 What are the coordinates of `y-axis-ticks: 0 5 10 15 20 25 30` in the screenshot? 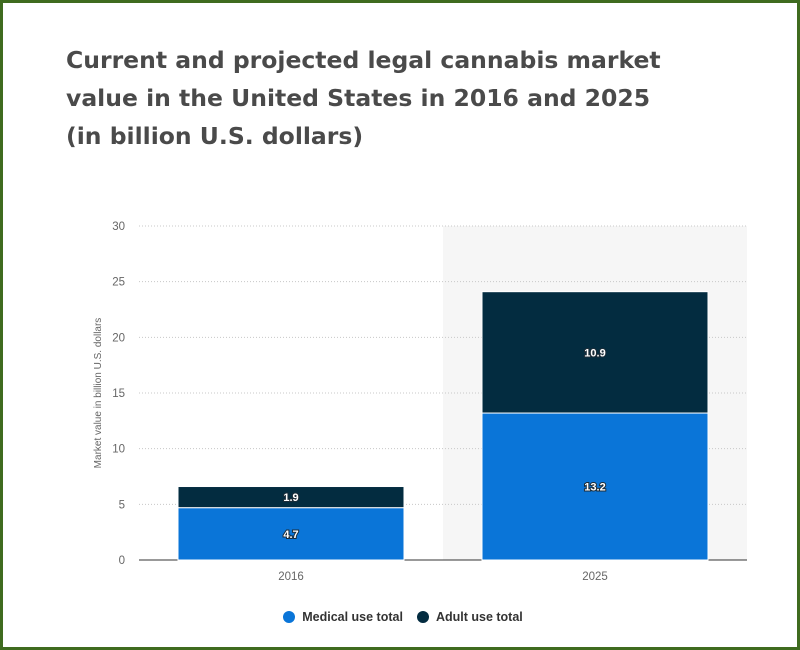 It's located at (118, 394).